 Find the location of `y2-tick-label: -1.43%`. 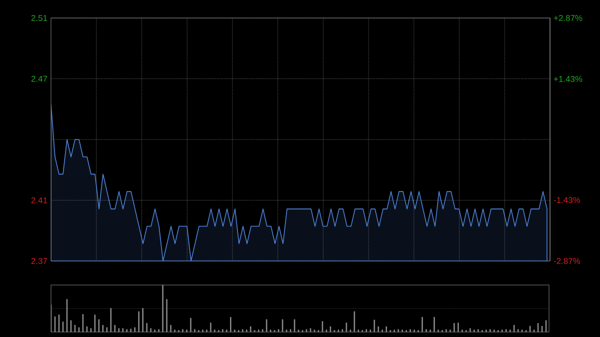

y2-tick-label: -1.43% is located at coordinates (567, 200).